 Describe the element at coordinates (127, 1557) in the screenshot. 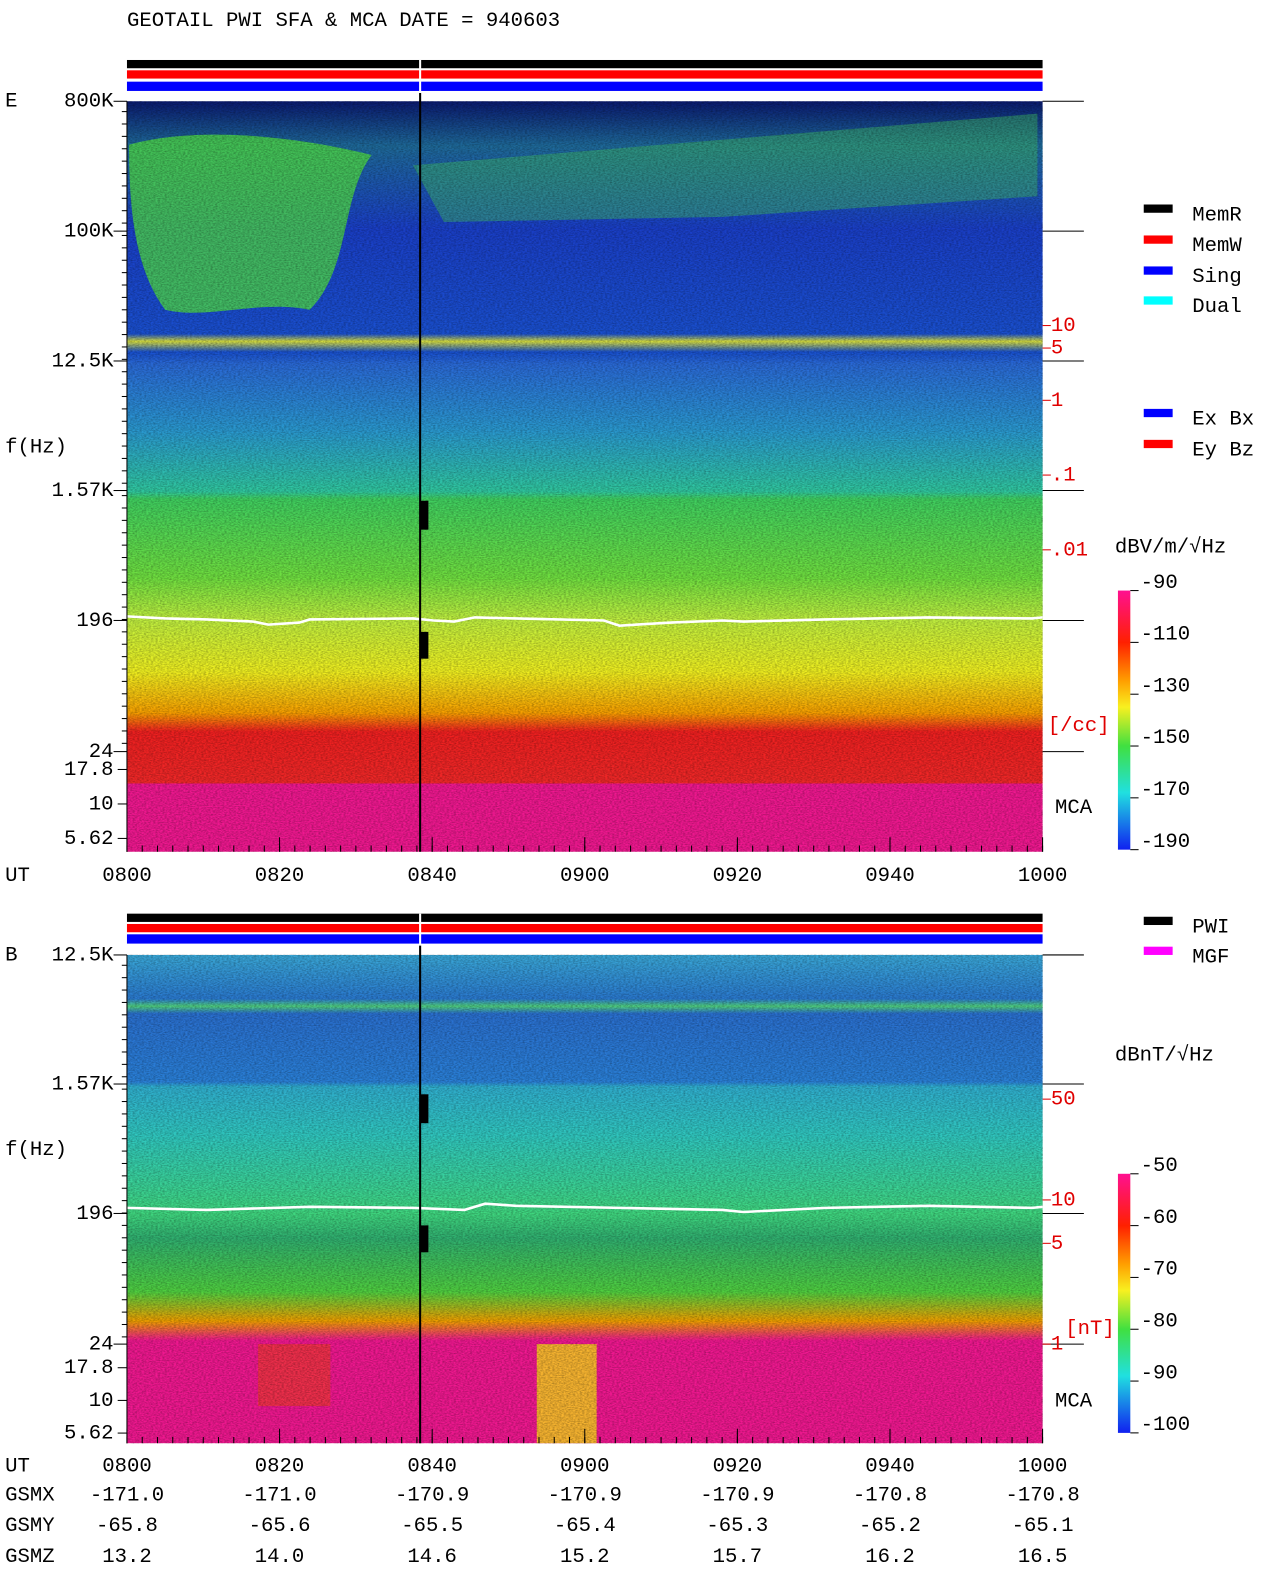

I see `orbit-value: 13.2` at that location.